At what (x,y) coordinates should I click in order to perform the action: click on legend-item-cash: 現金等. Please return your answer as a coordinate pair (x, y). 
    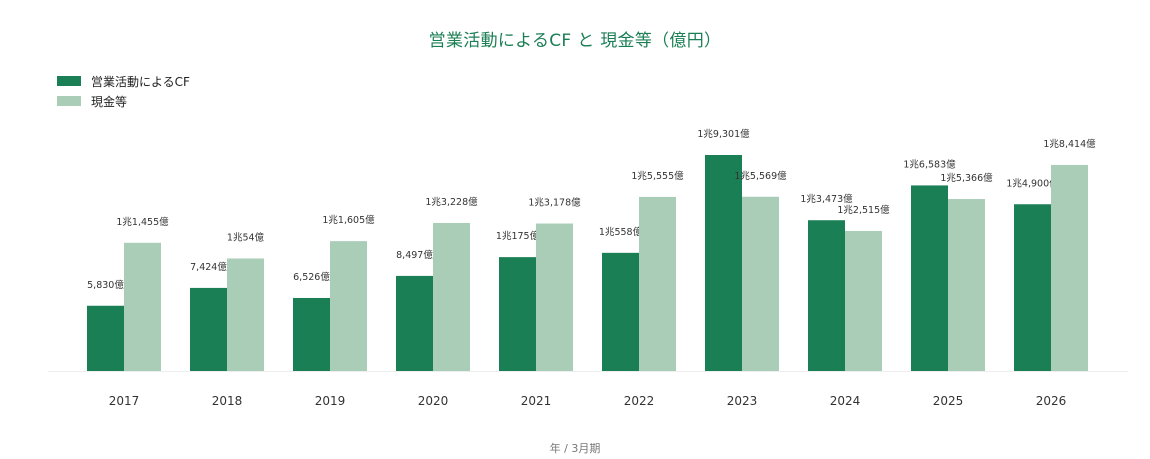
    Looking at the image, I should click on (123, 101).